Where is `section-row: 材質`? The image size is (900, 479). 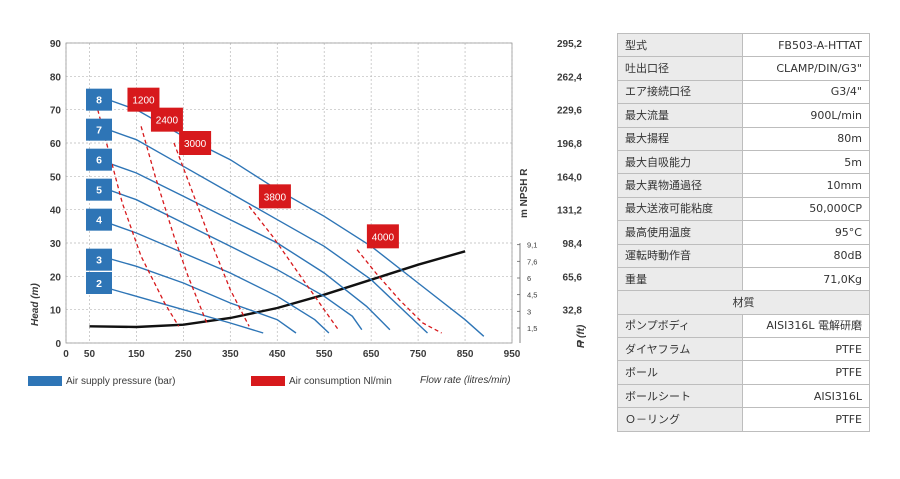 section-row: 材質 is located at coordinates (743, 302).